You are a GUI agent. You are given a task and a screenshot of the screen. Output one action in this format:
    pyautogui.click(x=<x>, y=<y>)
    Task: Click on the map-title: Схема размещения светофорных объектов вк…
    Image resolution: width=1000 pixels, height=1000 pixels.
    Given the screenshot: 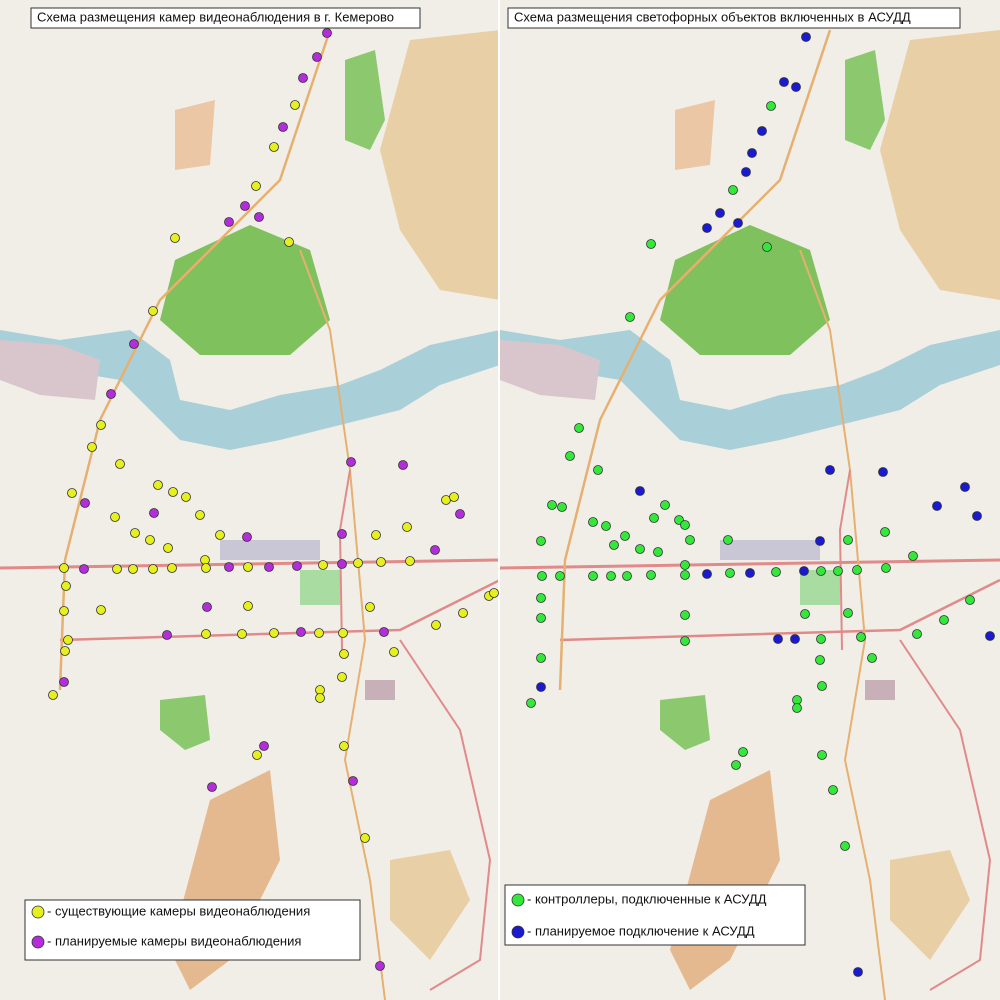 What is the action you would take?
    pyautogui.click(x=712, y=16)
    